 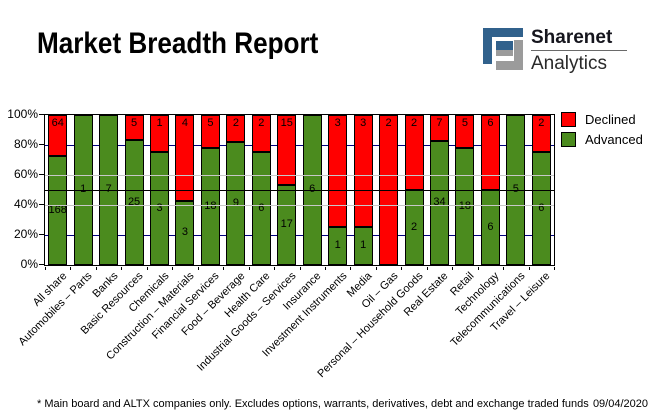 I want to click on bar-all-share: 64 168, so click(x=58, y=190).